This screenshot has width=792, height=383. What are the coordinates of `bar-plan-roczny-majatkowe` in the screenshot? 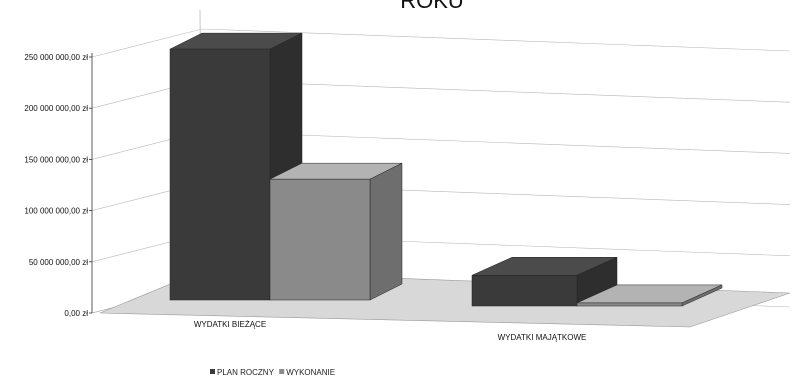 It's located at (544, 281).